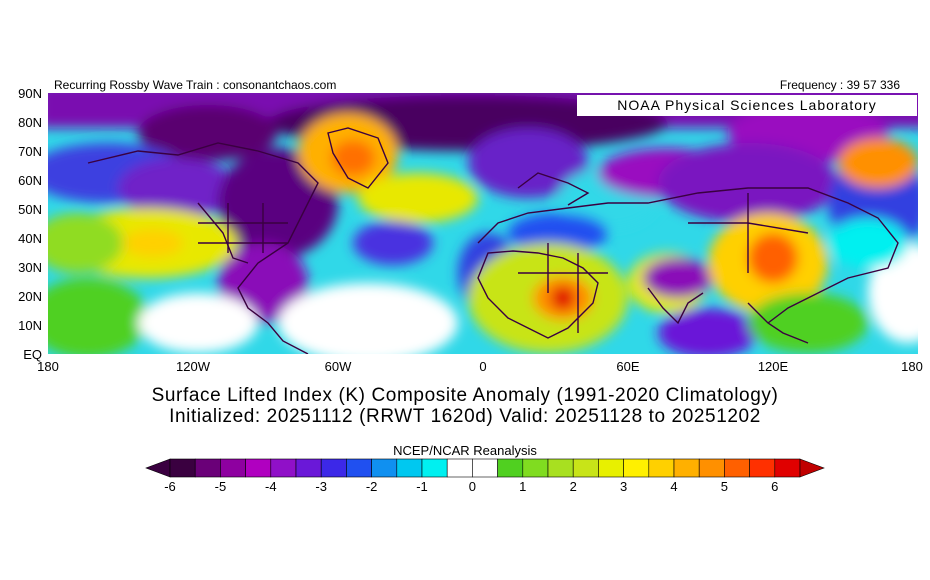  I want to click on colorbar-arrow-left, so click(158, 468).